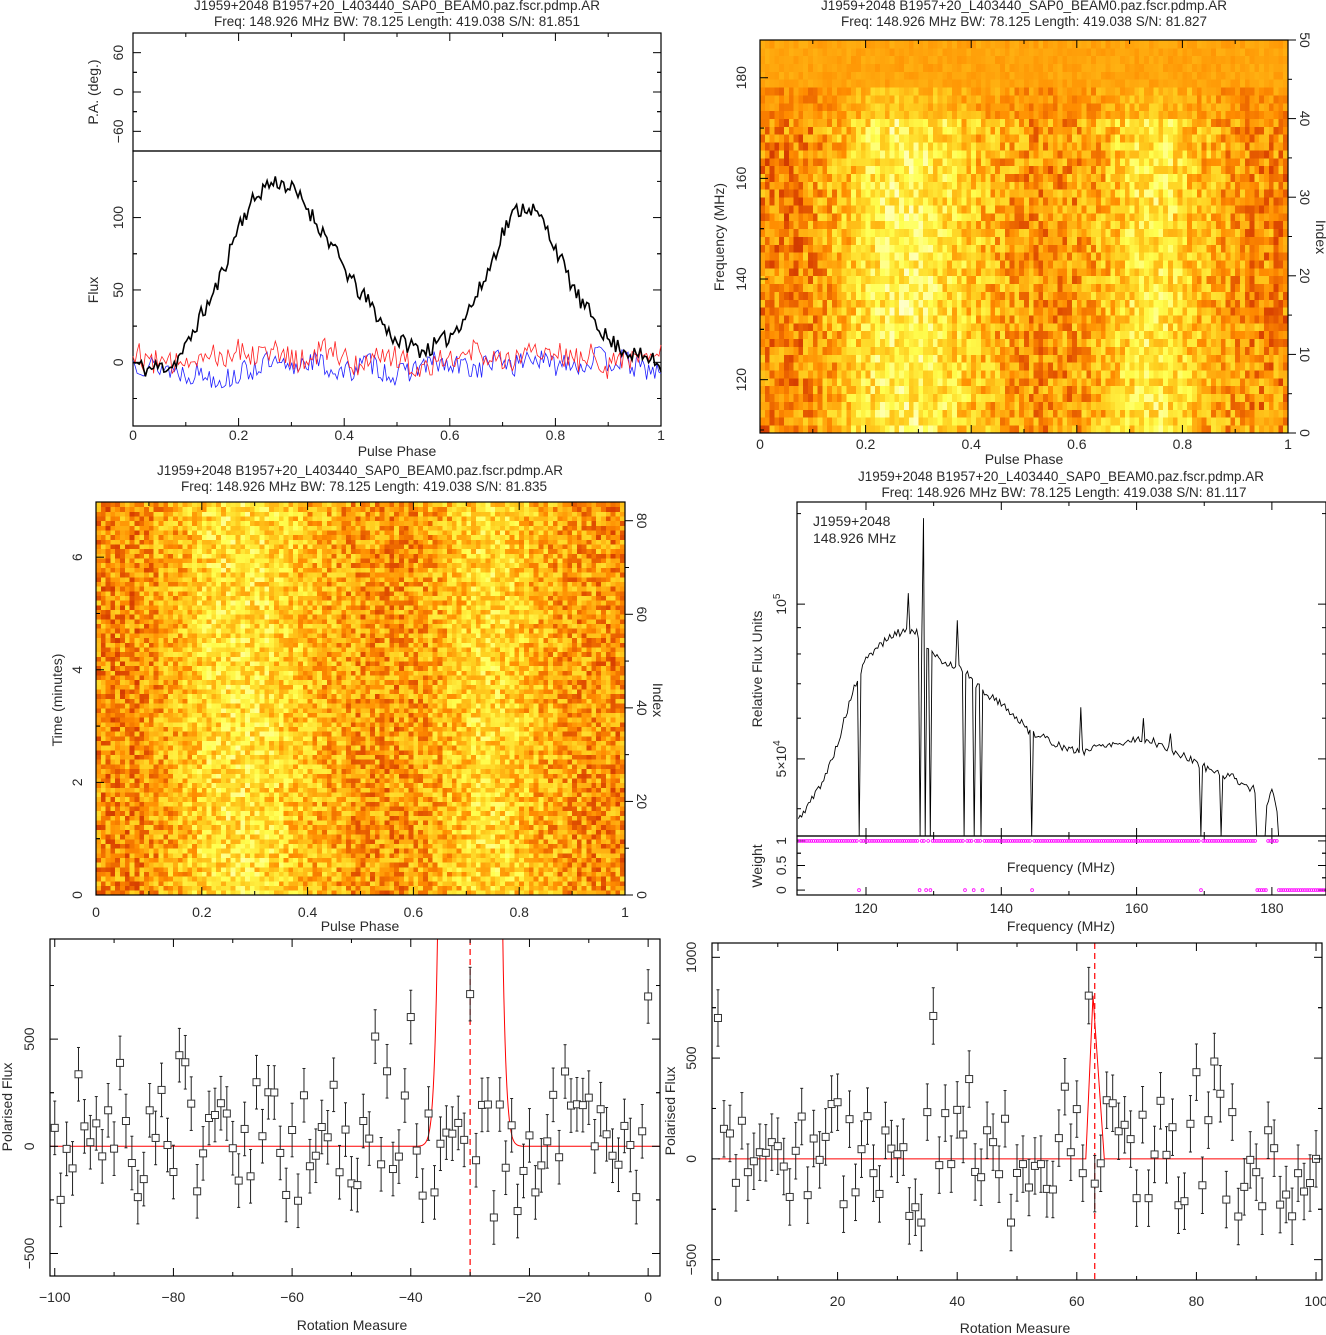 Image resolution: width=1326 pixels, height=1335 pixels. What do you see at coordinates (854, 538) in the screenshot?
I see `spectrum-annotation-freq: 148.926 MHz` at bounding box center [854, 538].